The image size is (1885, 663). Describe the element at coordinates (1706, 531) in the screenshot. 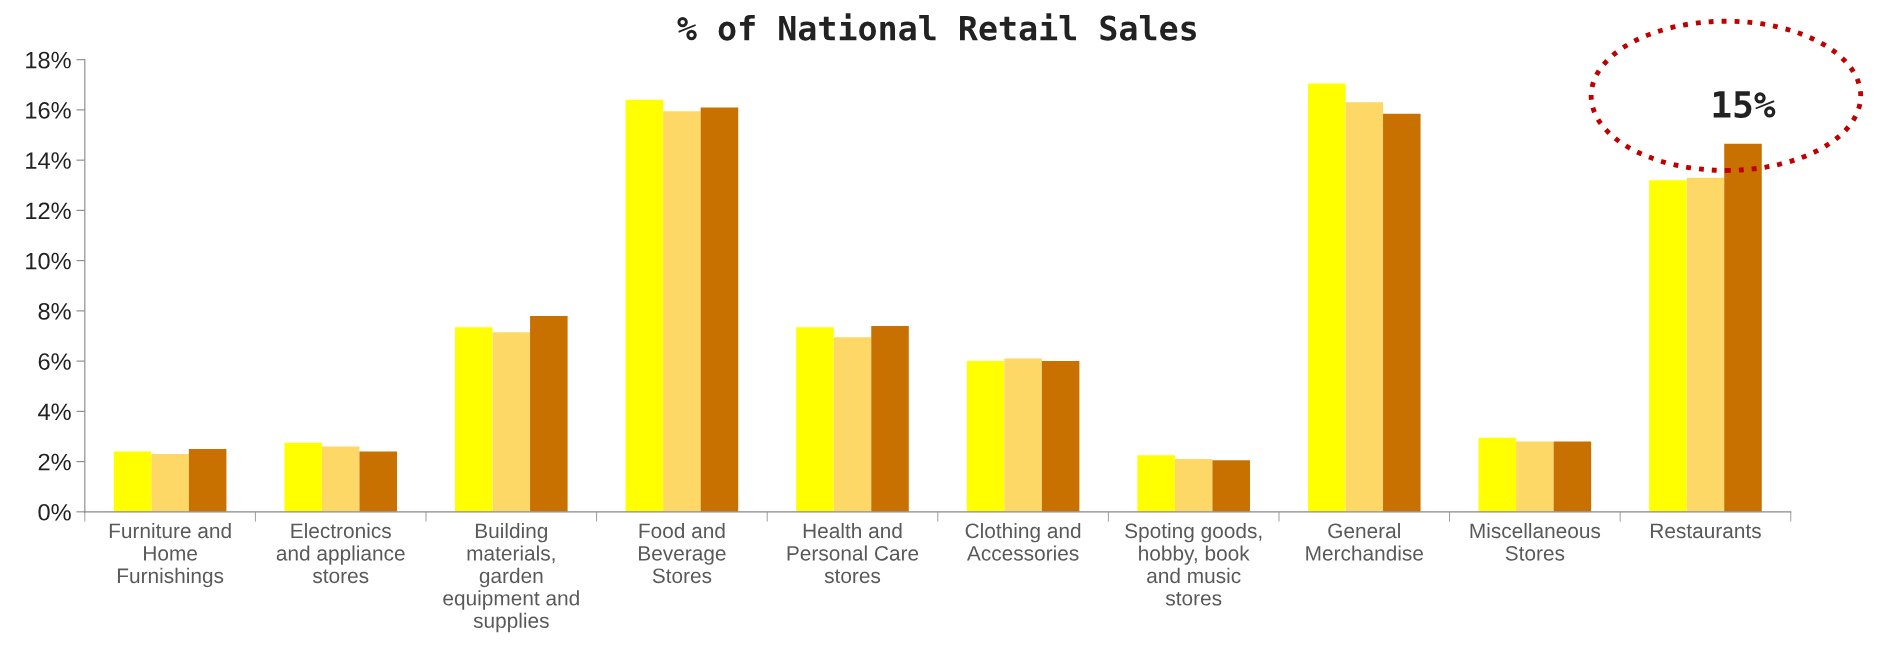

I see `x-tick-label: Restaurants` at that location.